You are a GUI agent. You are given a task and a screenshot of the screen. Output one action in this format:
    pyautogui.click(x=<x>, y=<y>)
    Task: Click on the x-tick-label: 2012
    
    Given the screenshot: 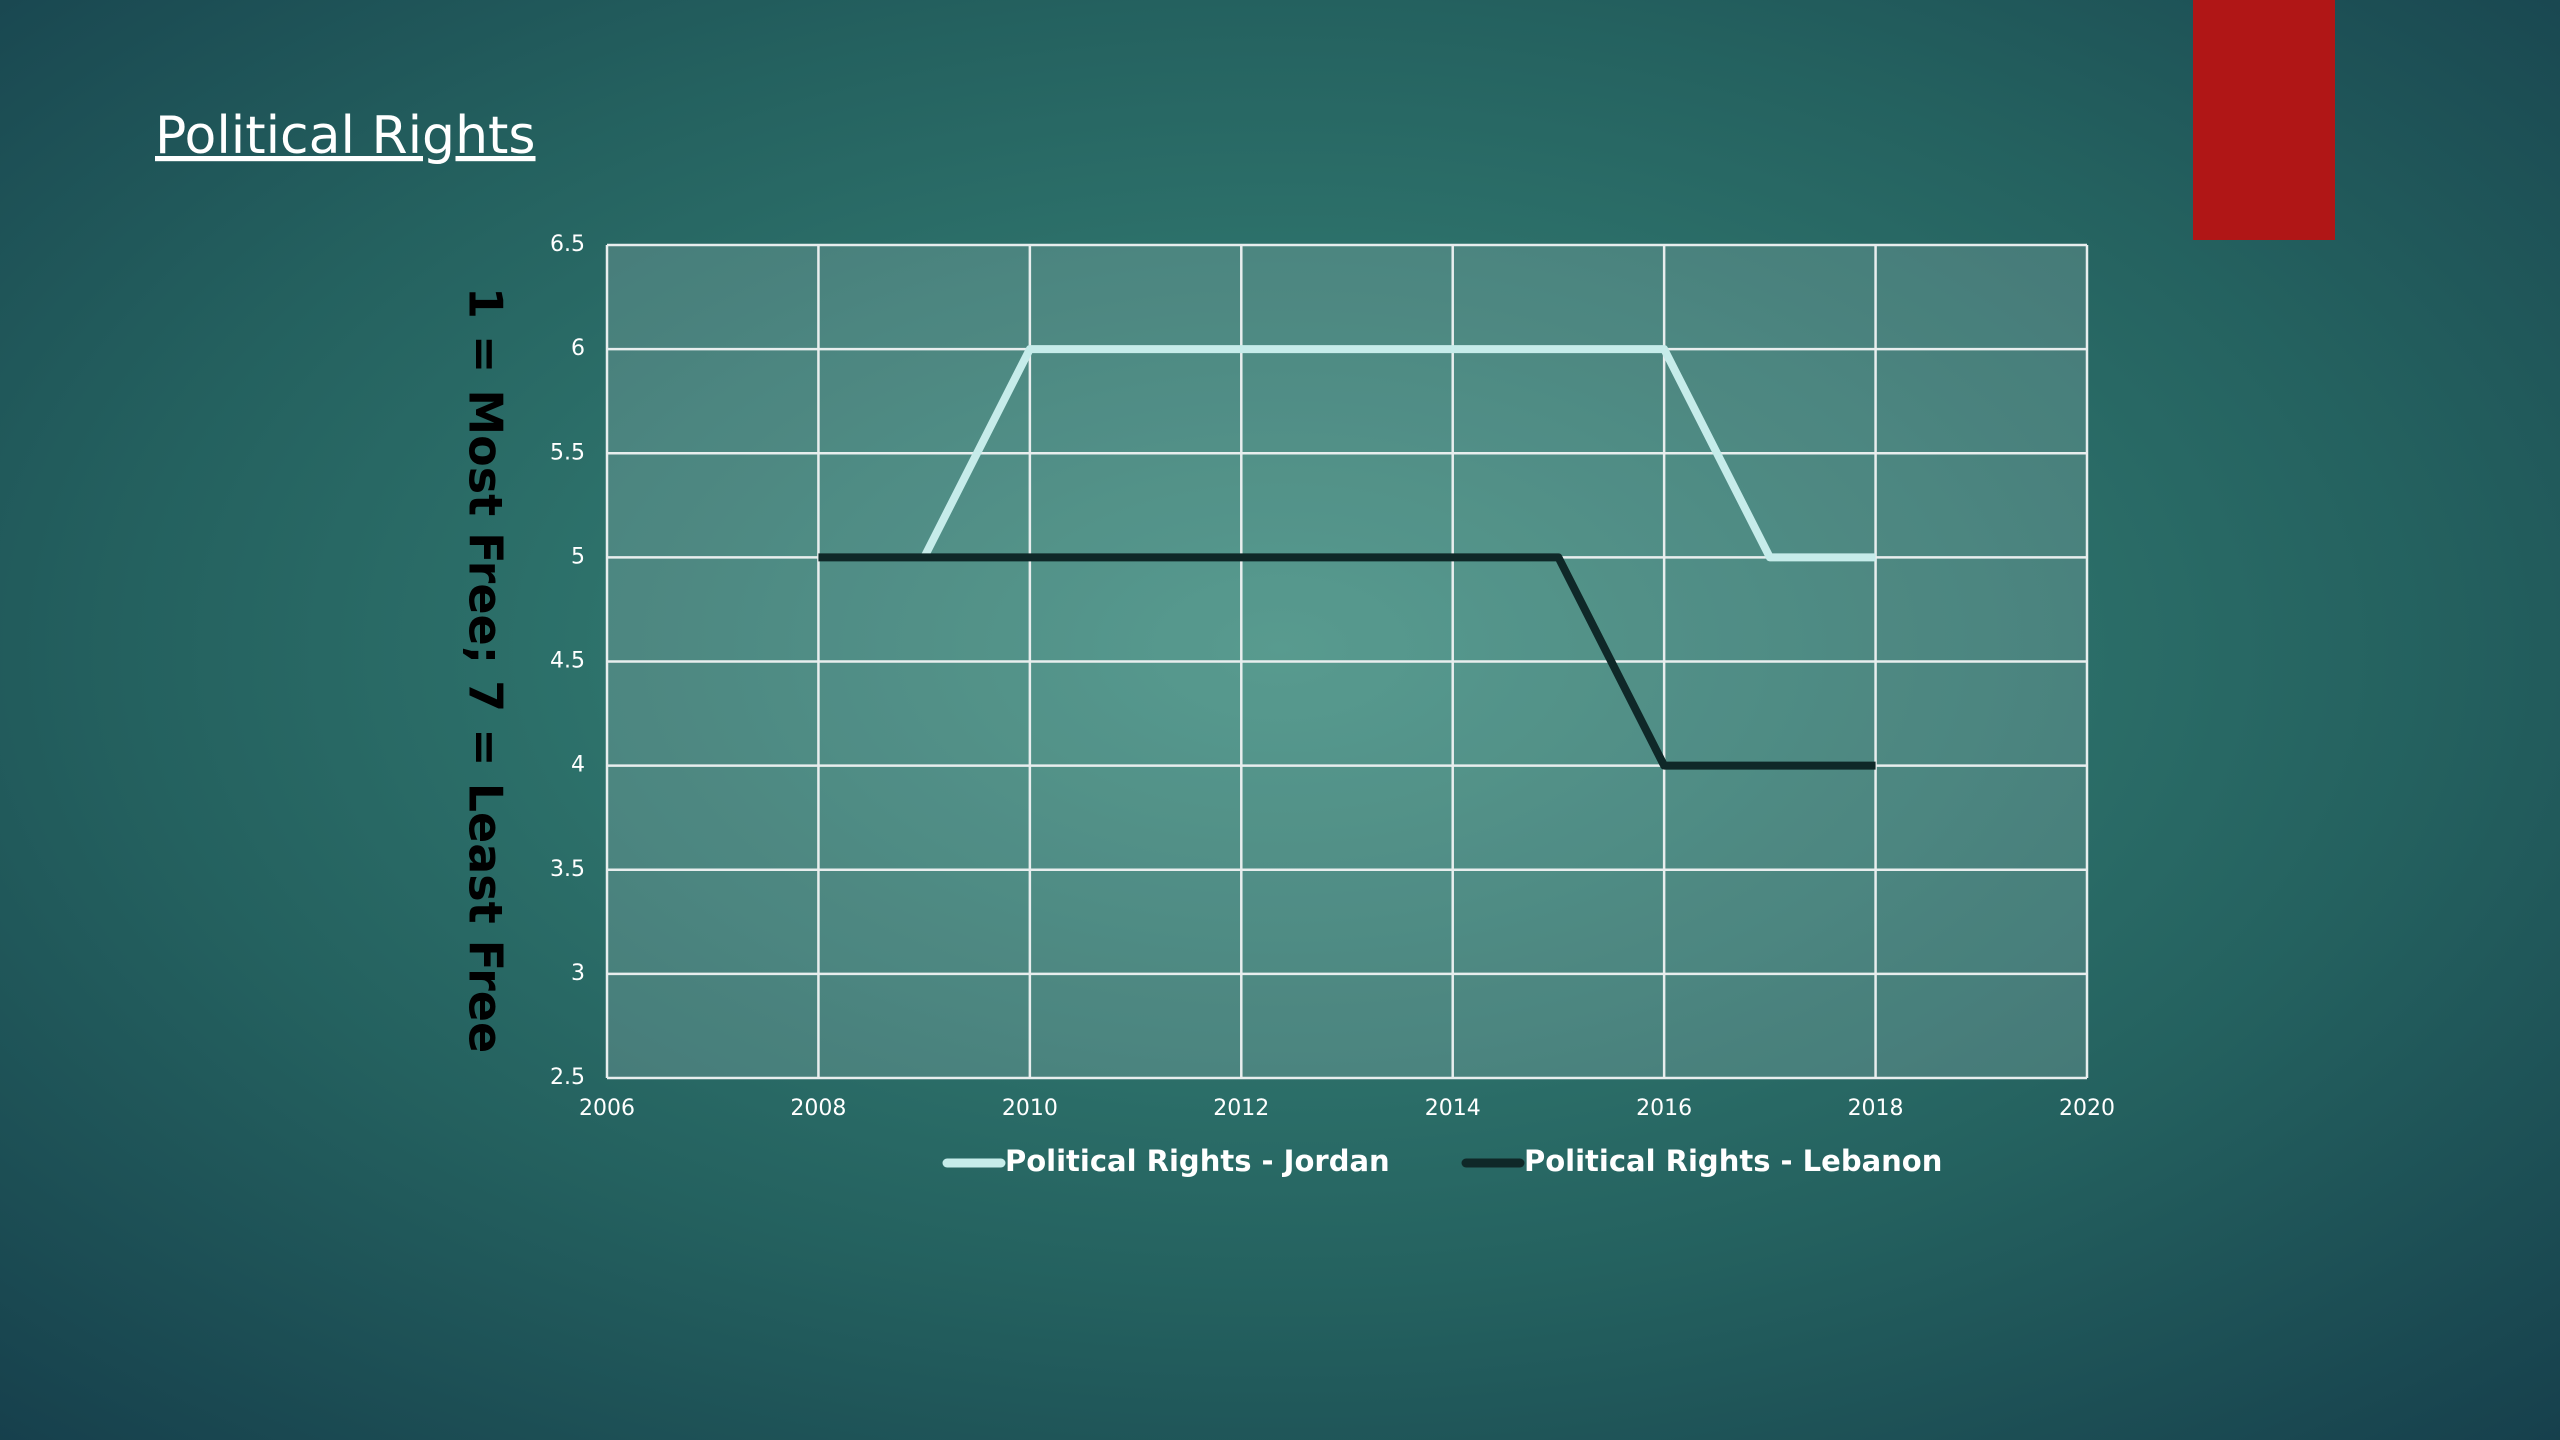 What is the action you would take?
    pyautogui.click(x=1241, y=1108)
    